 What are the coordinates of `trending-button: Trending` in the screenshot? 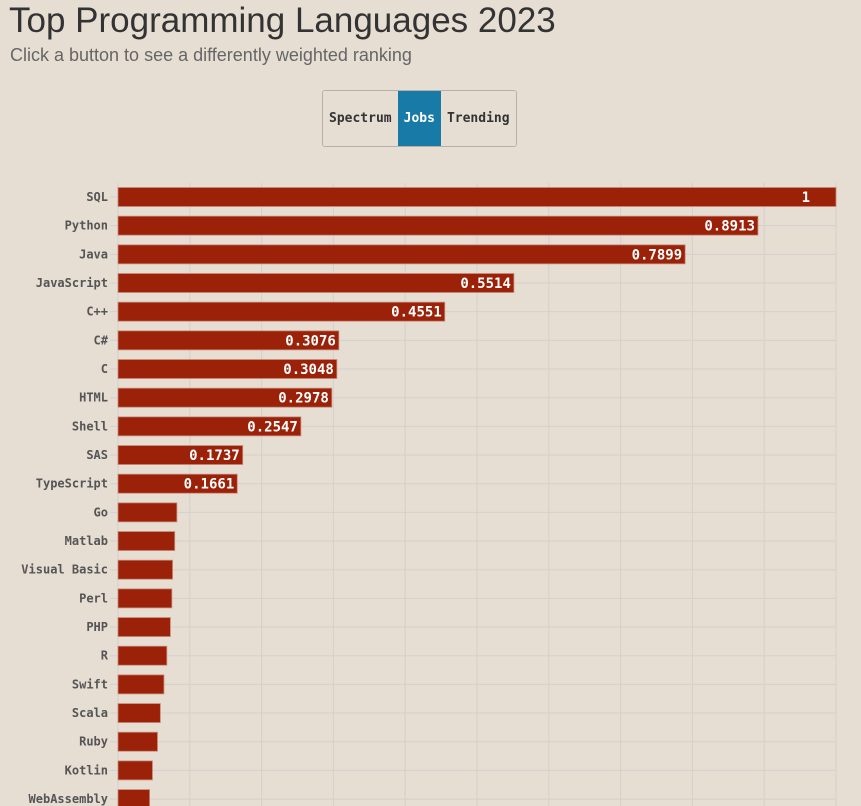 It's located at (478, 118).